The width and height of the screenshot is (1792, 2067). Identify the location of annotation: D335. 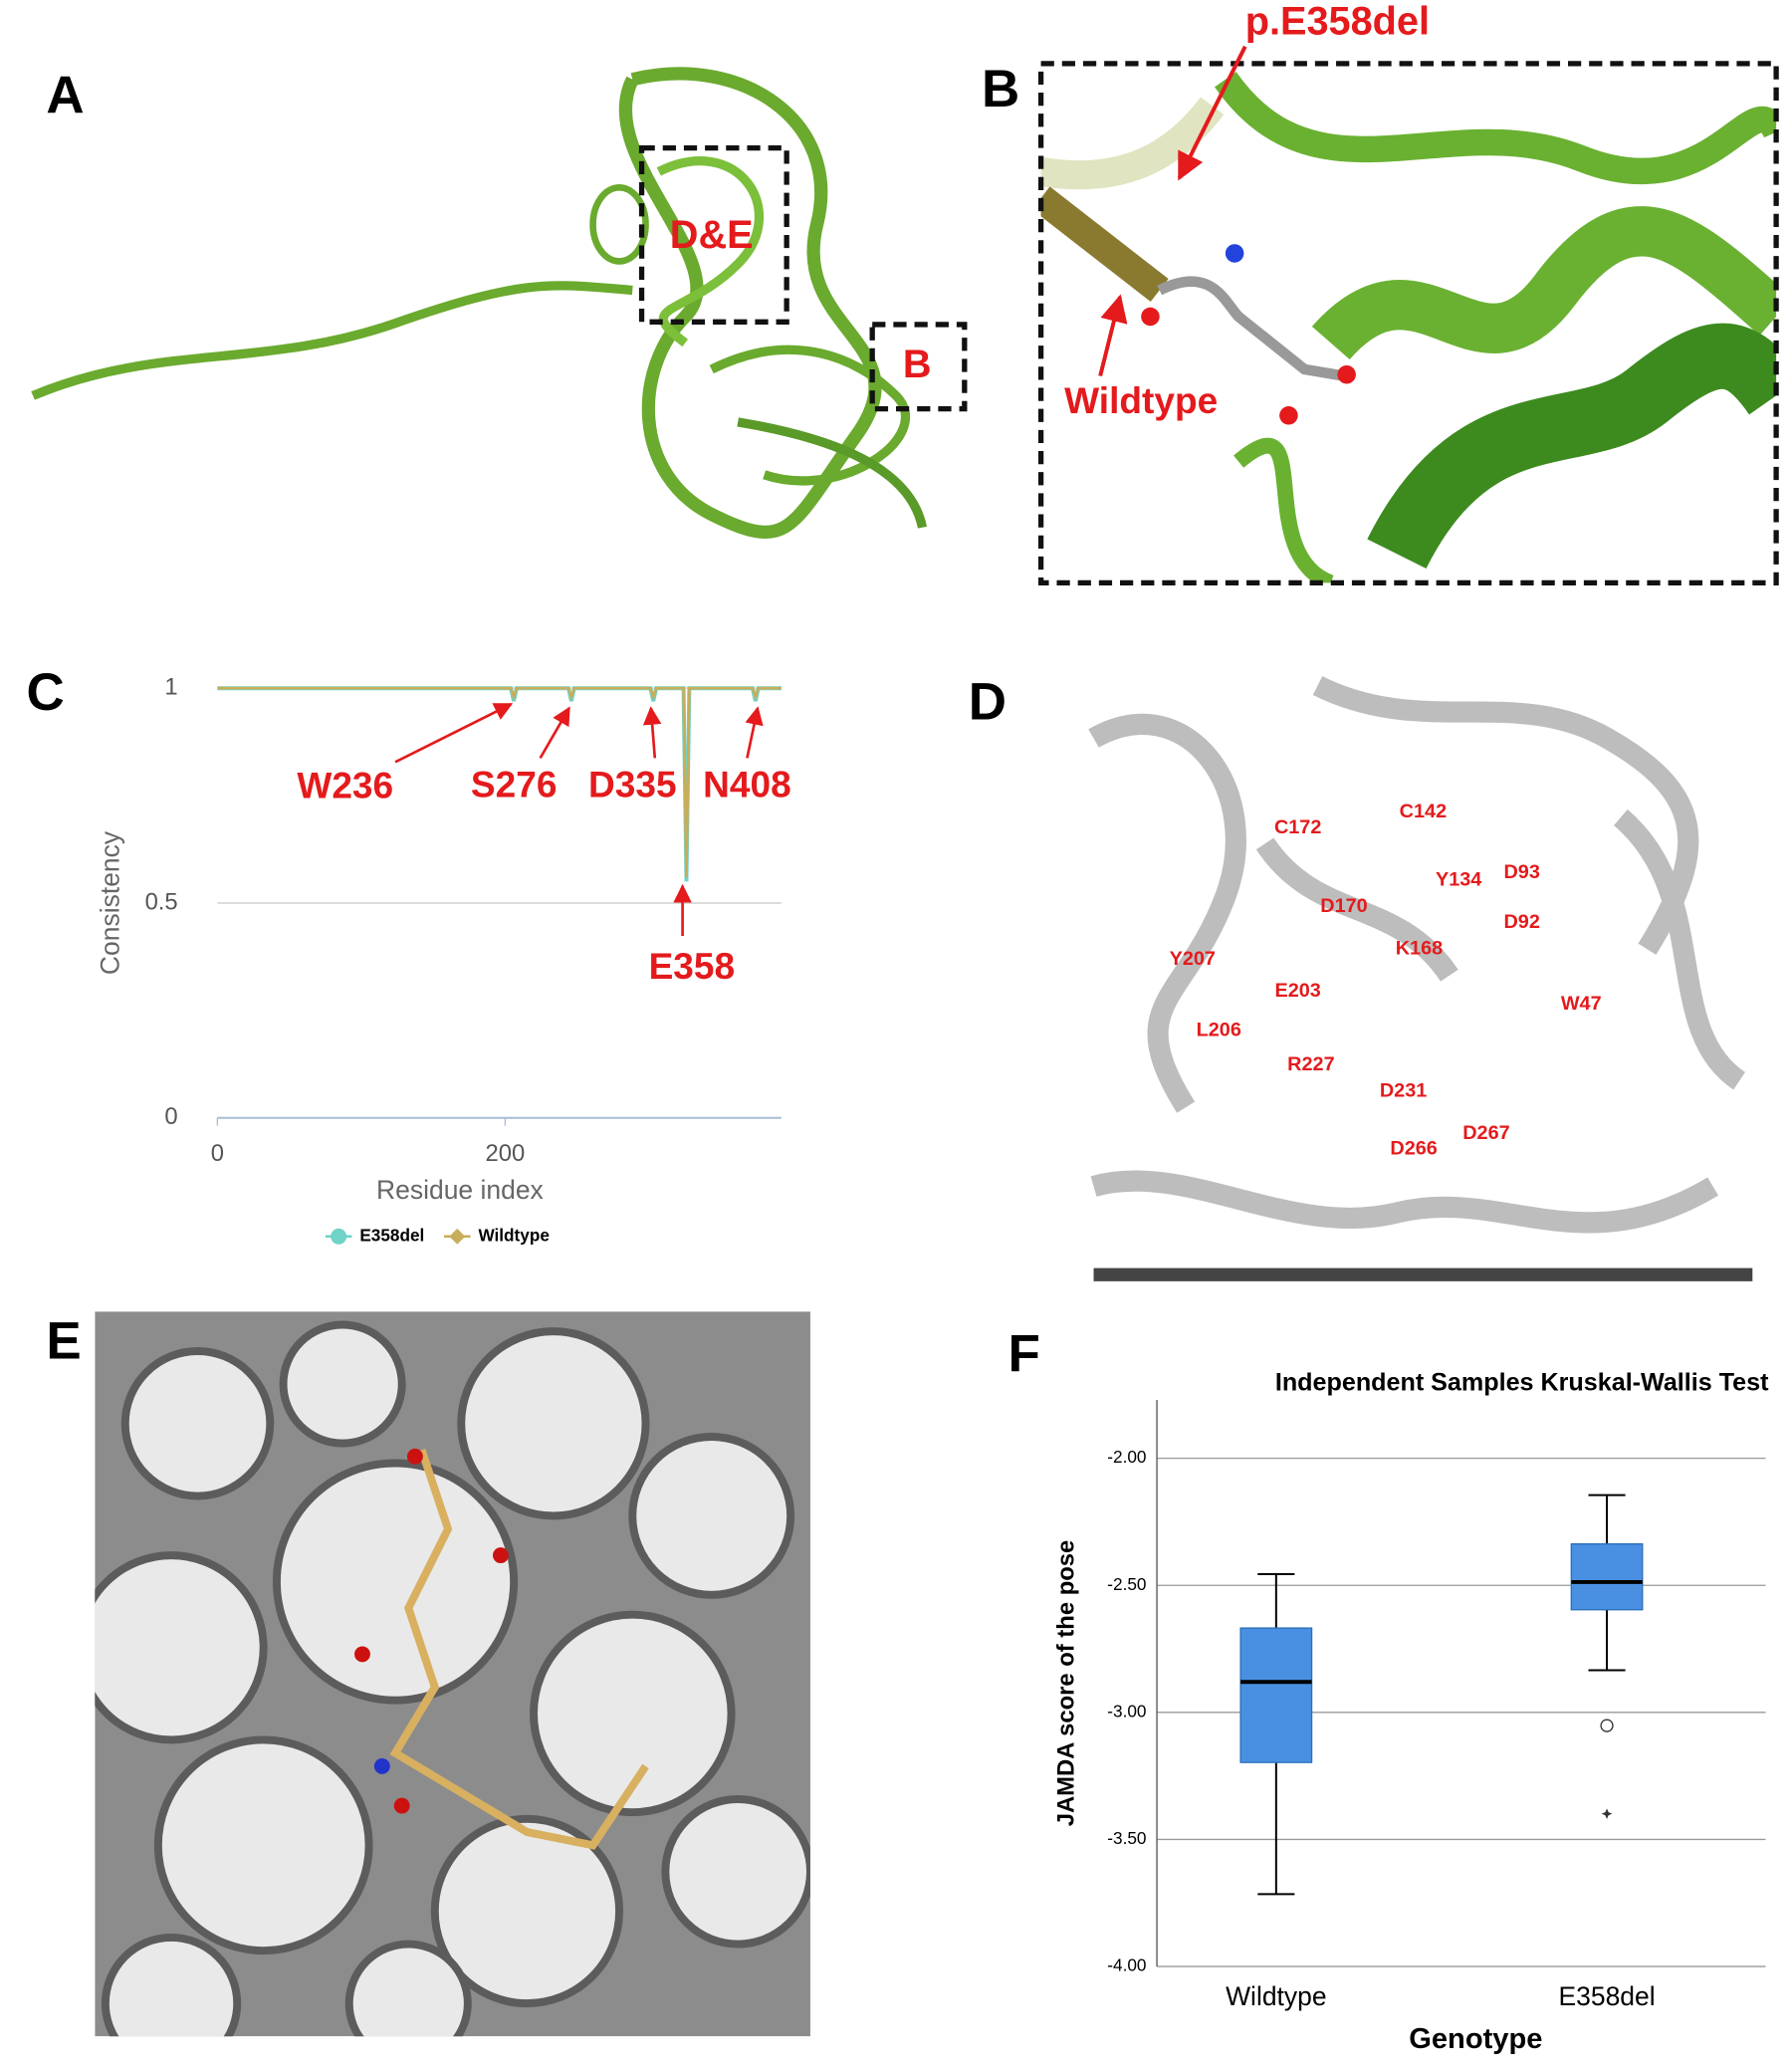
(632, 783).